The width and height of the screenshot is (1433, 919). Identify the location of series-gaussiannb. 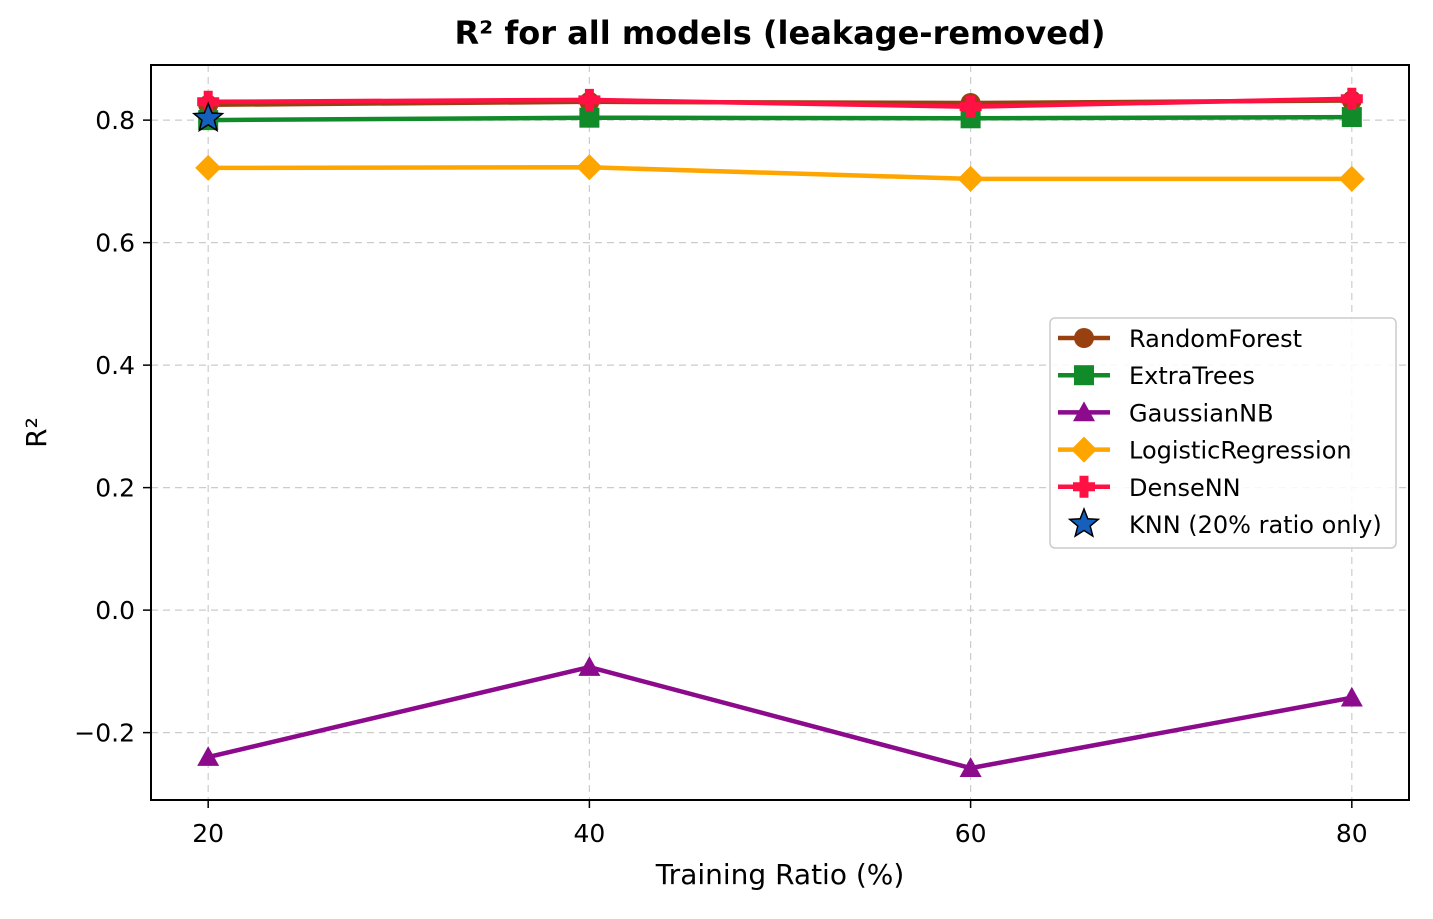
(780, 716).